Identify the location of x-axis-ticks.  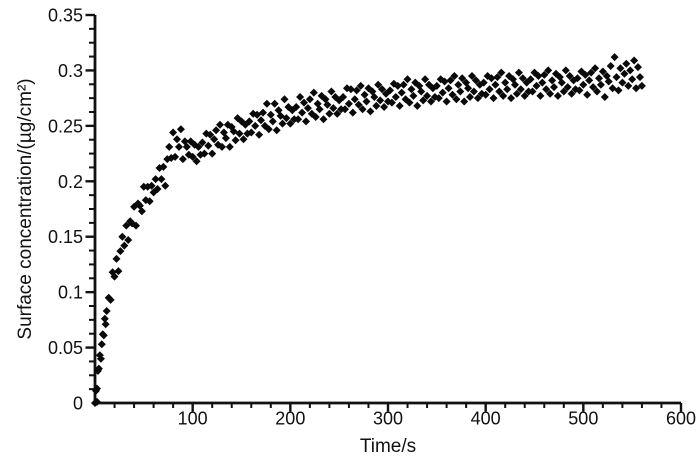
(398, 407).